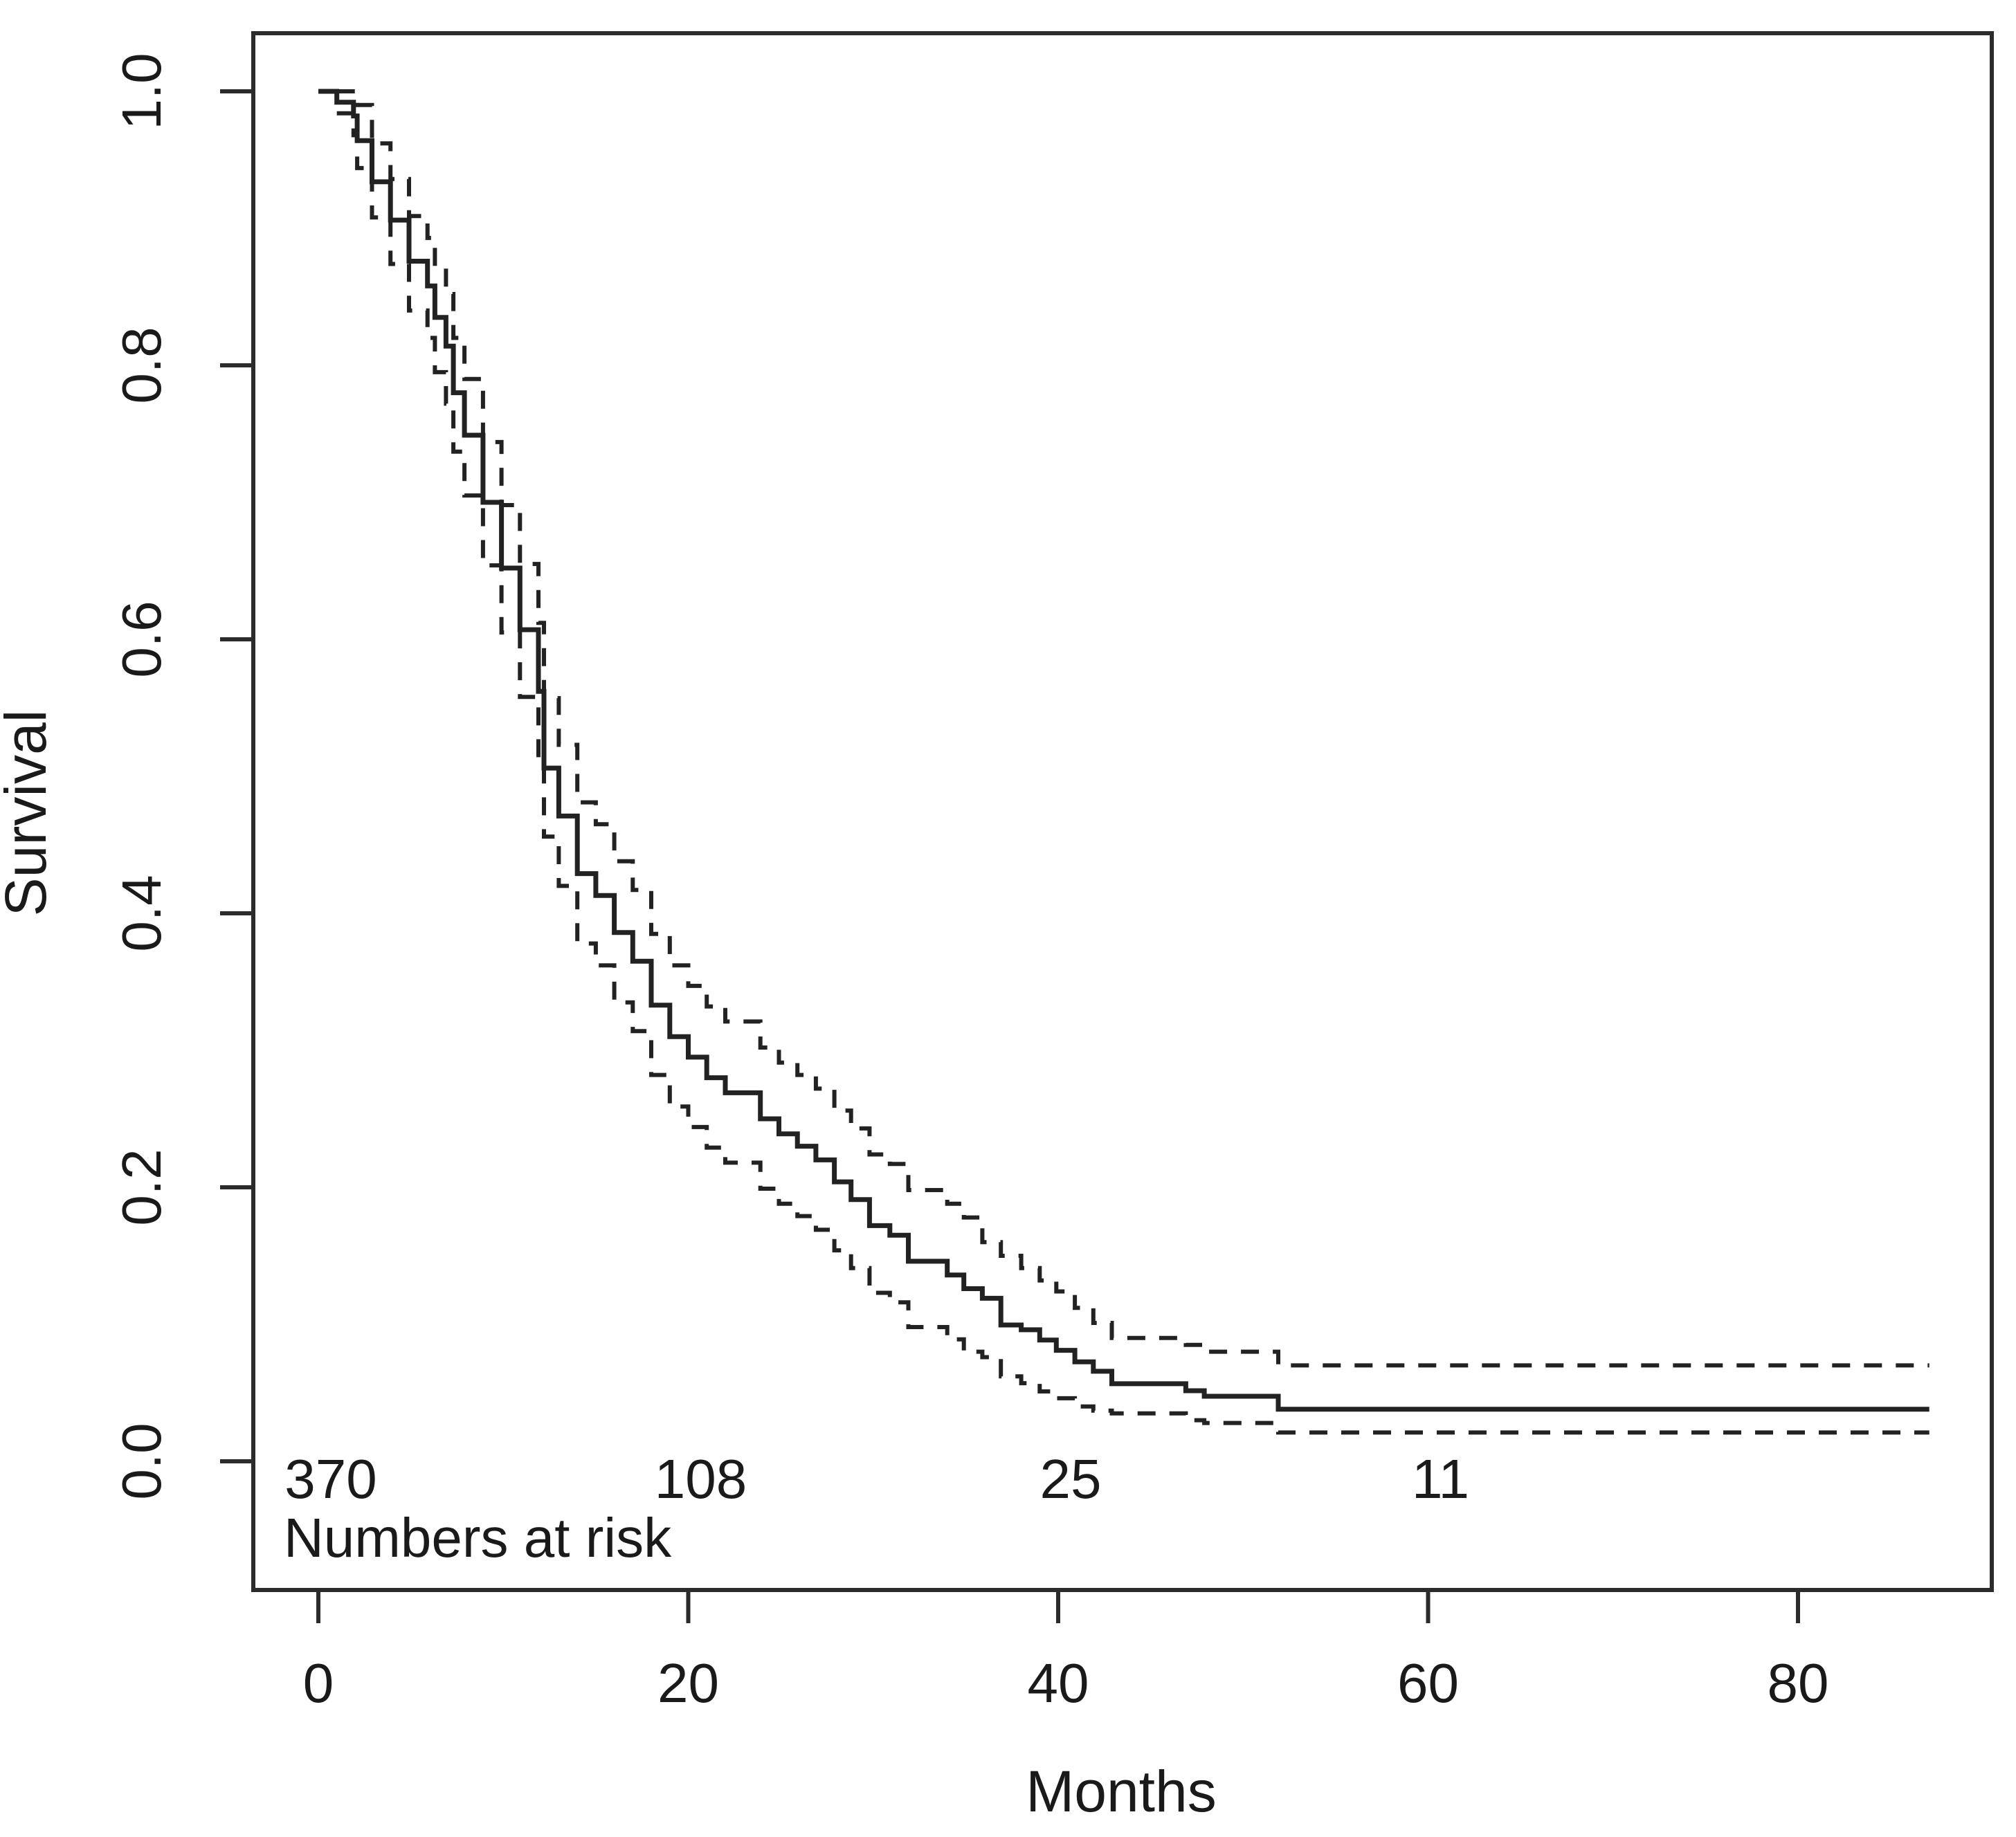  Describe the element at coordinates (1798, 1683) in the screenshot. I see `x-tick-label: 80` at that location.